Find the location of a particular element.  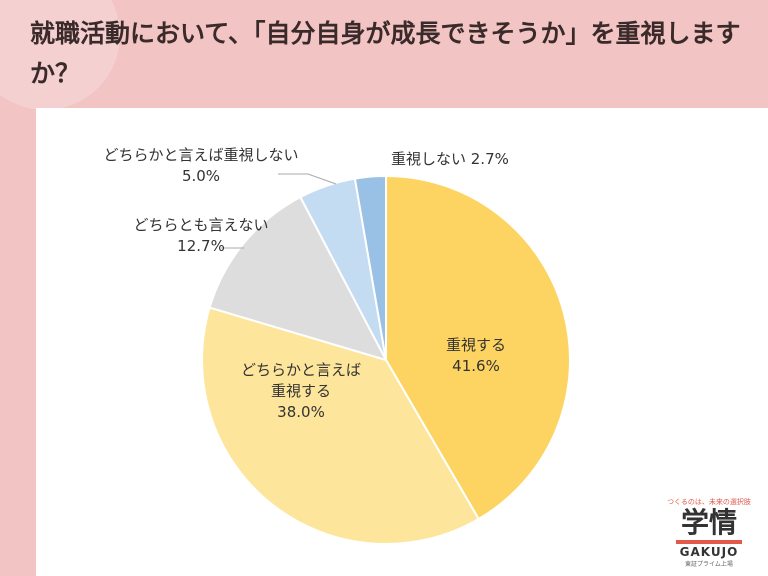

slice-label: 重視する 41.6% is located at coordinates (476, 355).